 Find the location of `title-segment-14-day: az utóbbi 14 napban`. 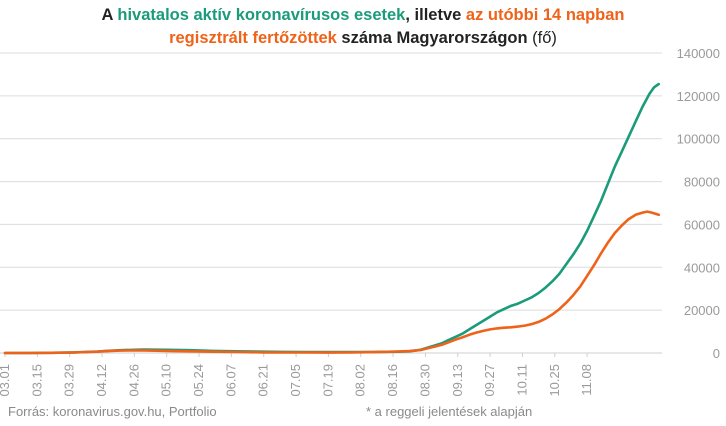

title-segment-14-day: az utóbbi 14 napban is located at coordinates (545, 15).